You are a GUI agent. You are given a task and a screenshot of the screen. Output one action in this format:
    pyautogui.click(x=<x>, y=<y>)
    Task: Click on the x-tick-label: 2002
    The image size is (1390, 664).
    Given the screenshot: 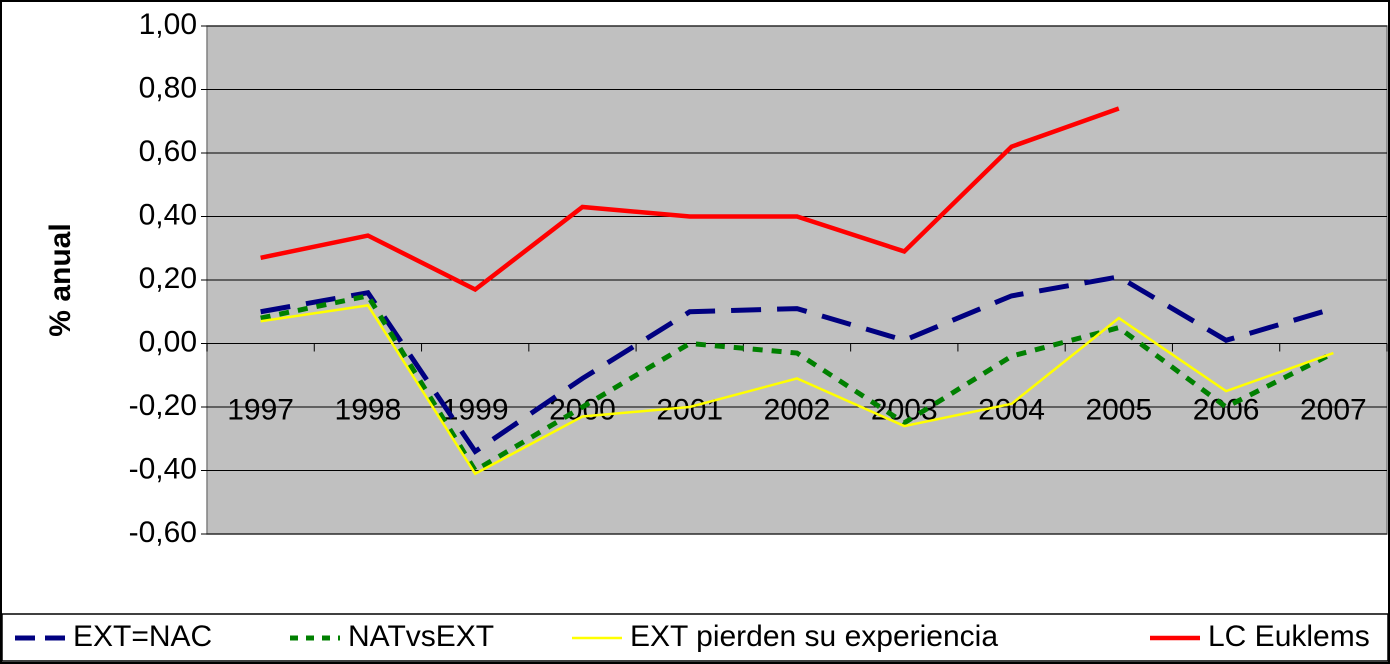 What is the action you would take?
    pyautogui.click(x=797, y=409)
    